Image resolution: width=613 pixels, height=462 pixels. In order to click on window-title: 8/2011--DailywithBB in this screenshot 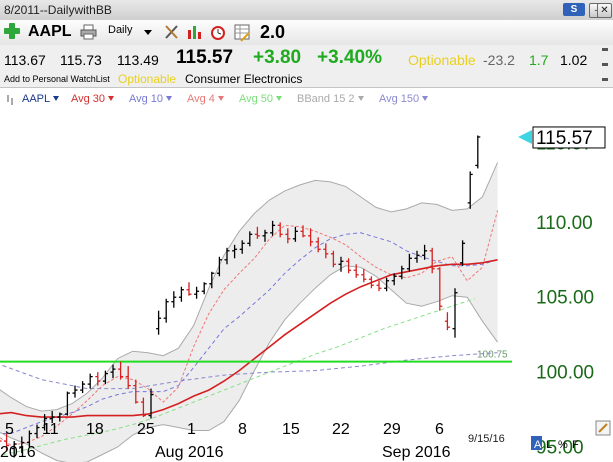, I will do `click(58, 10)`.